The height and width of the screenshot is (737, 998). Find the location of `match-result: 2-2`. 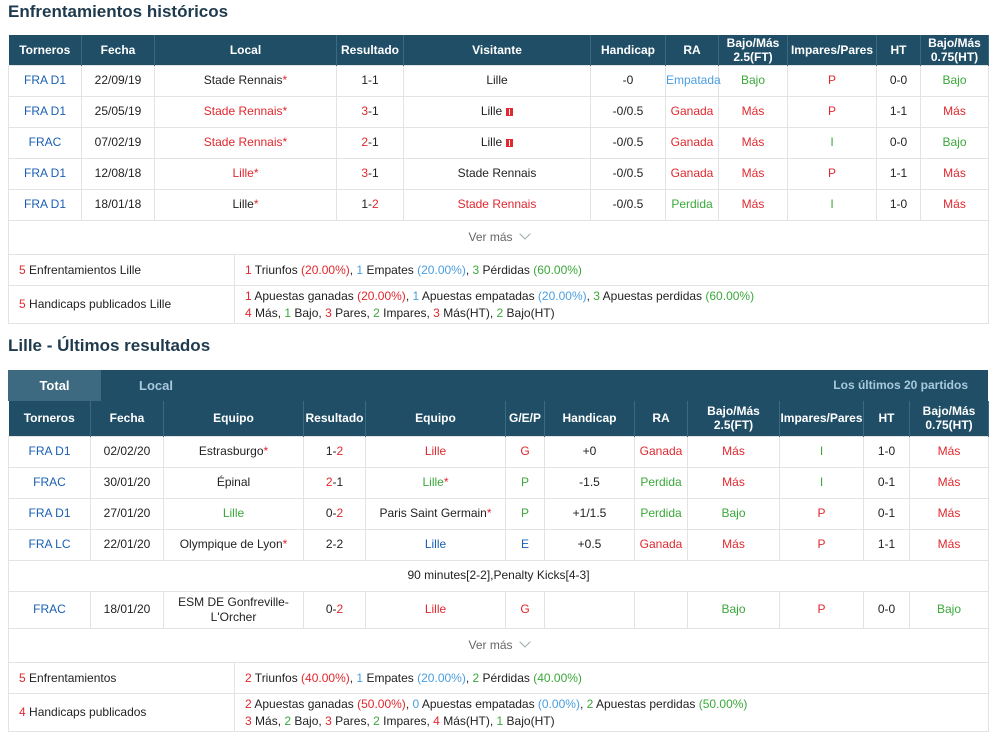

match-result: 2-2 is located at coordinates (334, 544).